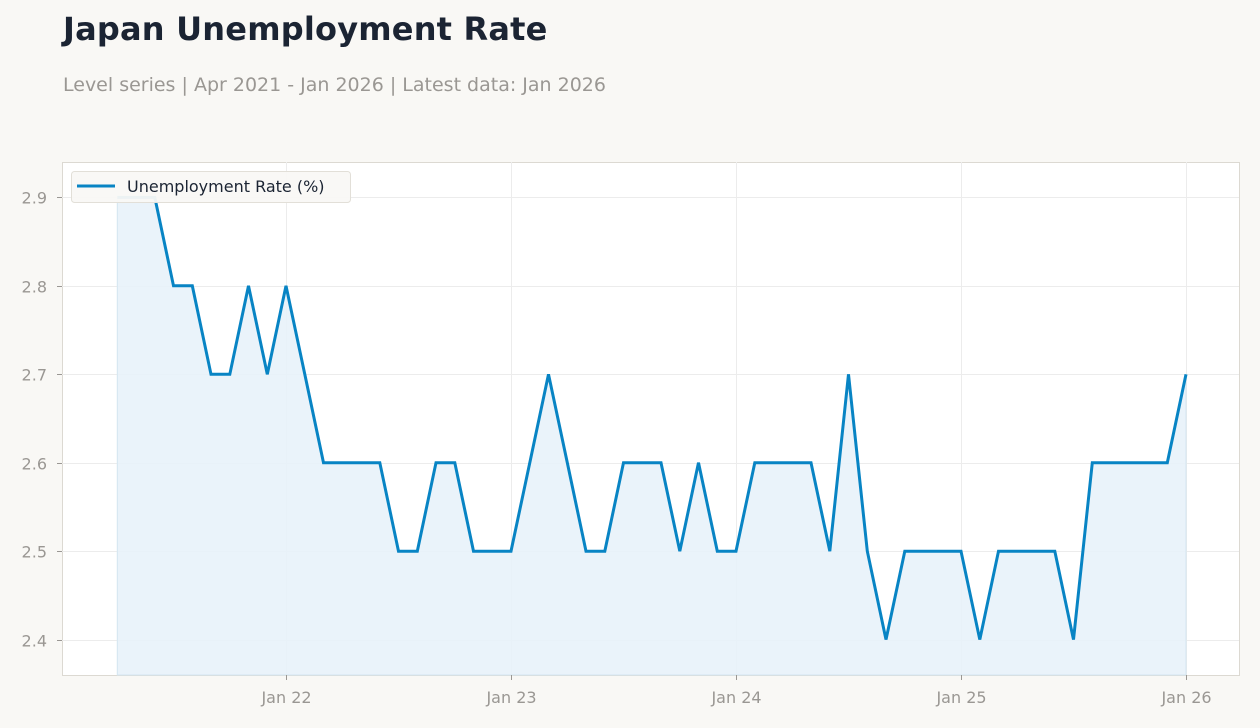 The image size is (1260, 728). I want to click on y-tick-label: 2.4, so click(34, 641).